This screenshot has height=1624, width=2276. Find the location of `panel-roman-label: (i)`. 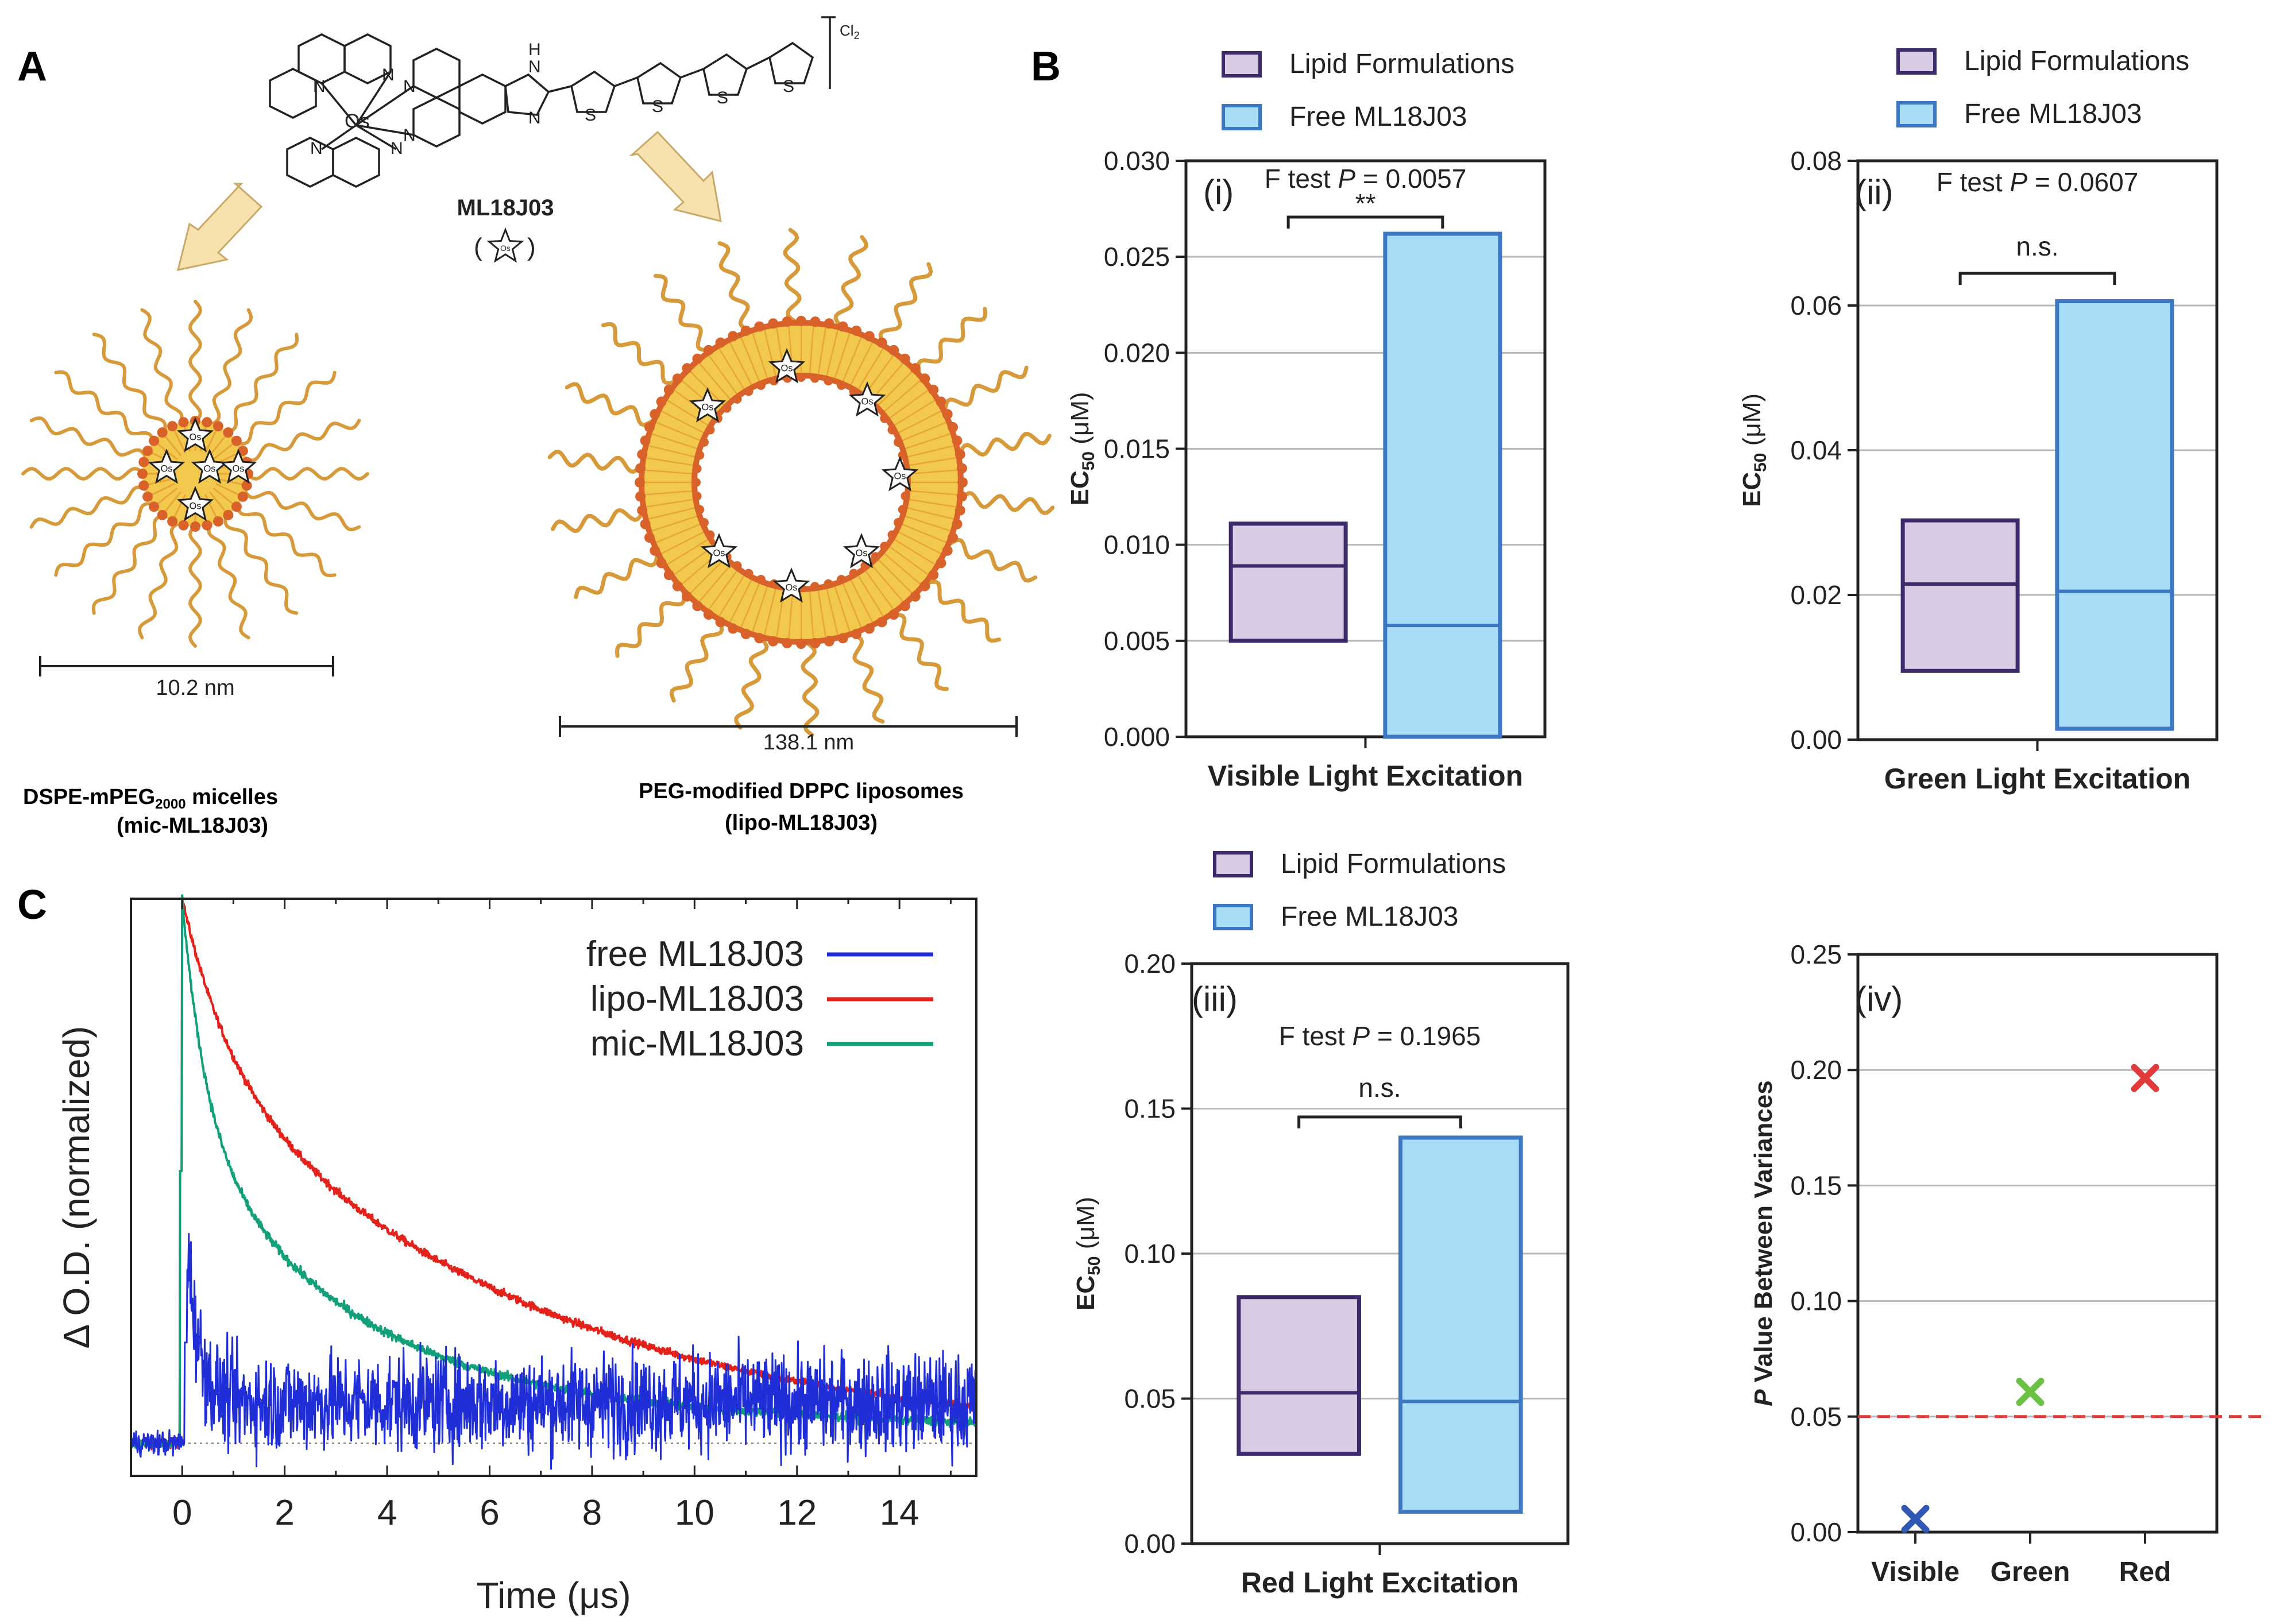

panel-roman-label: (i) is located at coordinates (1218, 192).